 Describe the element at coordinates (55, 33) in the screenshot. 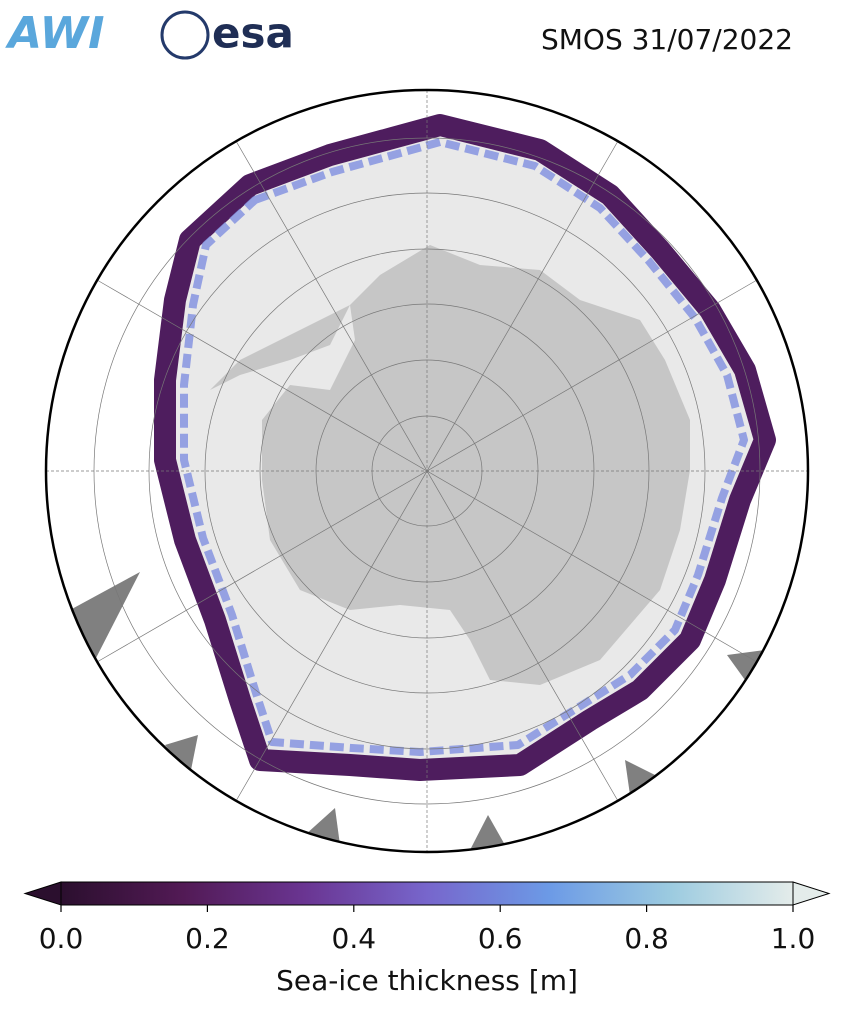

I see `awi-logo: AWI` at that location.